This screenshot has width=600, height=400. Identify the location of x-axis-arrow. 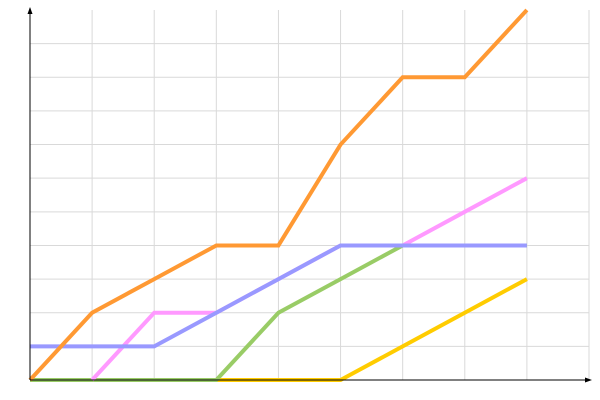
(588, 380).